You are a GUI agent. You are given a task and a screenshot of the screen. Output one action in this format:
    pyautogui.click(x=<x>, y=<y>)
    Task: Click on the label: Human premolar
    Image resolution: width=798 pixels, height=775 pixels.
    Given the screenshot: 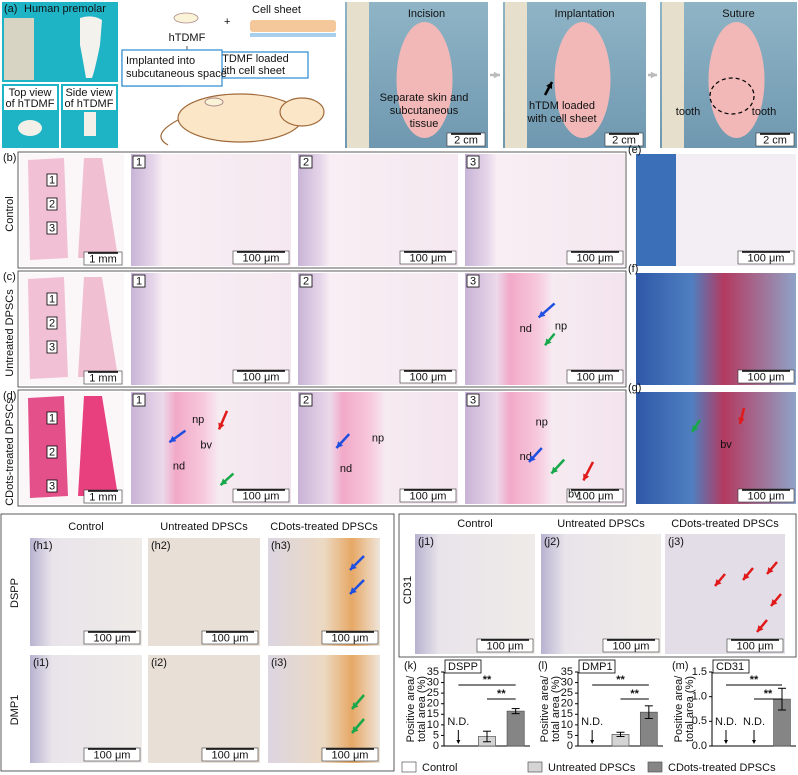 What is the action you would take?
    pyautogui.click(x=65, y=9)
    